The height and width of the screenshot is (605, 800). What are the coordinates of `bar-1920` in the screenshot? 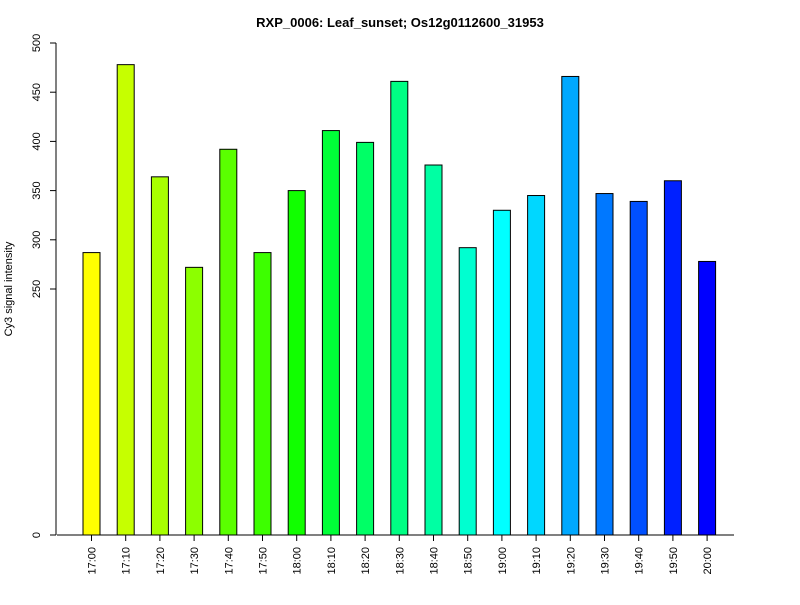 It's located at (570, 305).